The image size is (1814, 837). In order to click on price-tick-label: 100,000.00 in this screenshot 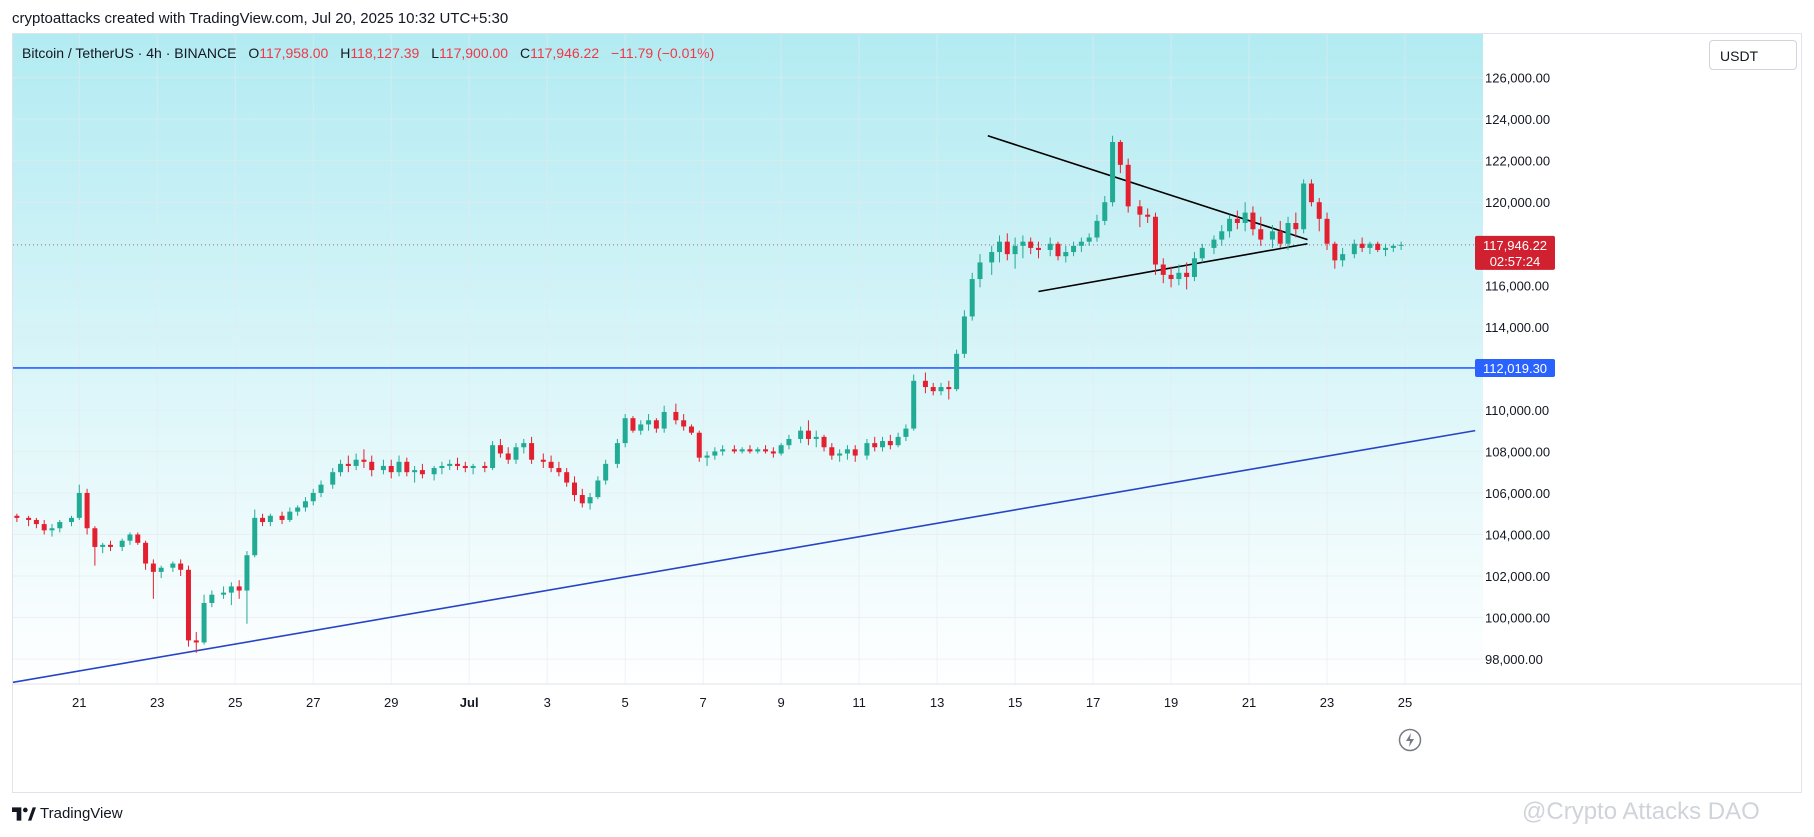, I will do `click(1517, 618)`.